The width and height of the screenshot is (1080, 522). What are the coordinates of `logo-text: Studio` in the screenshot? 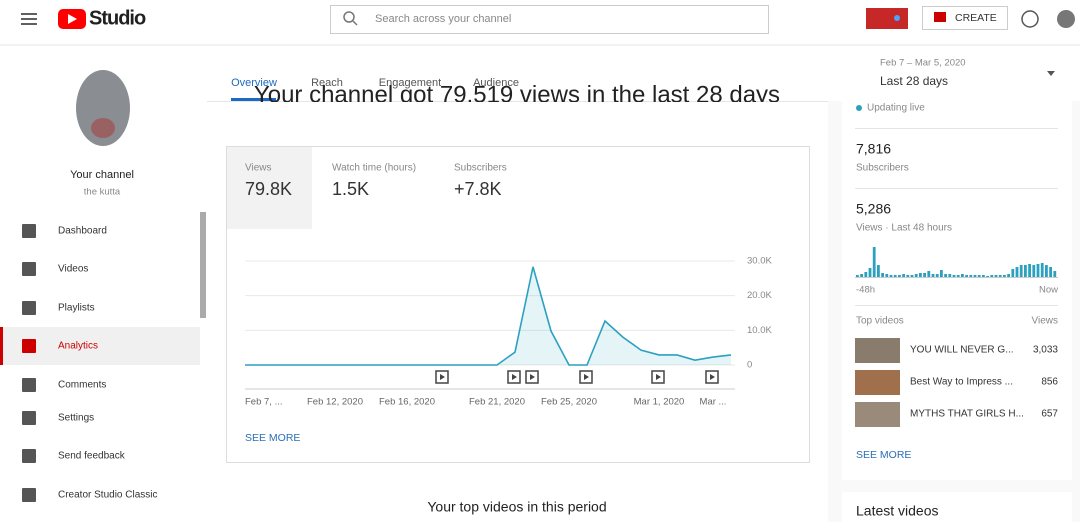 It's located at (118, 18).